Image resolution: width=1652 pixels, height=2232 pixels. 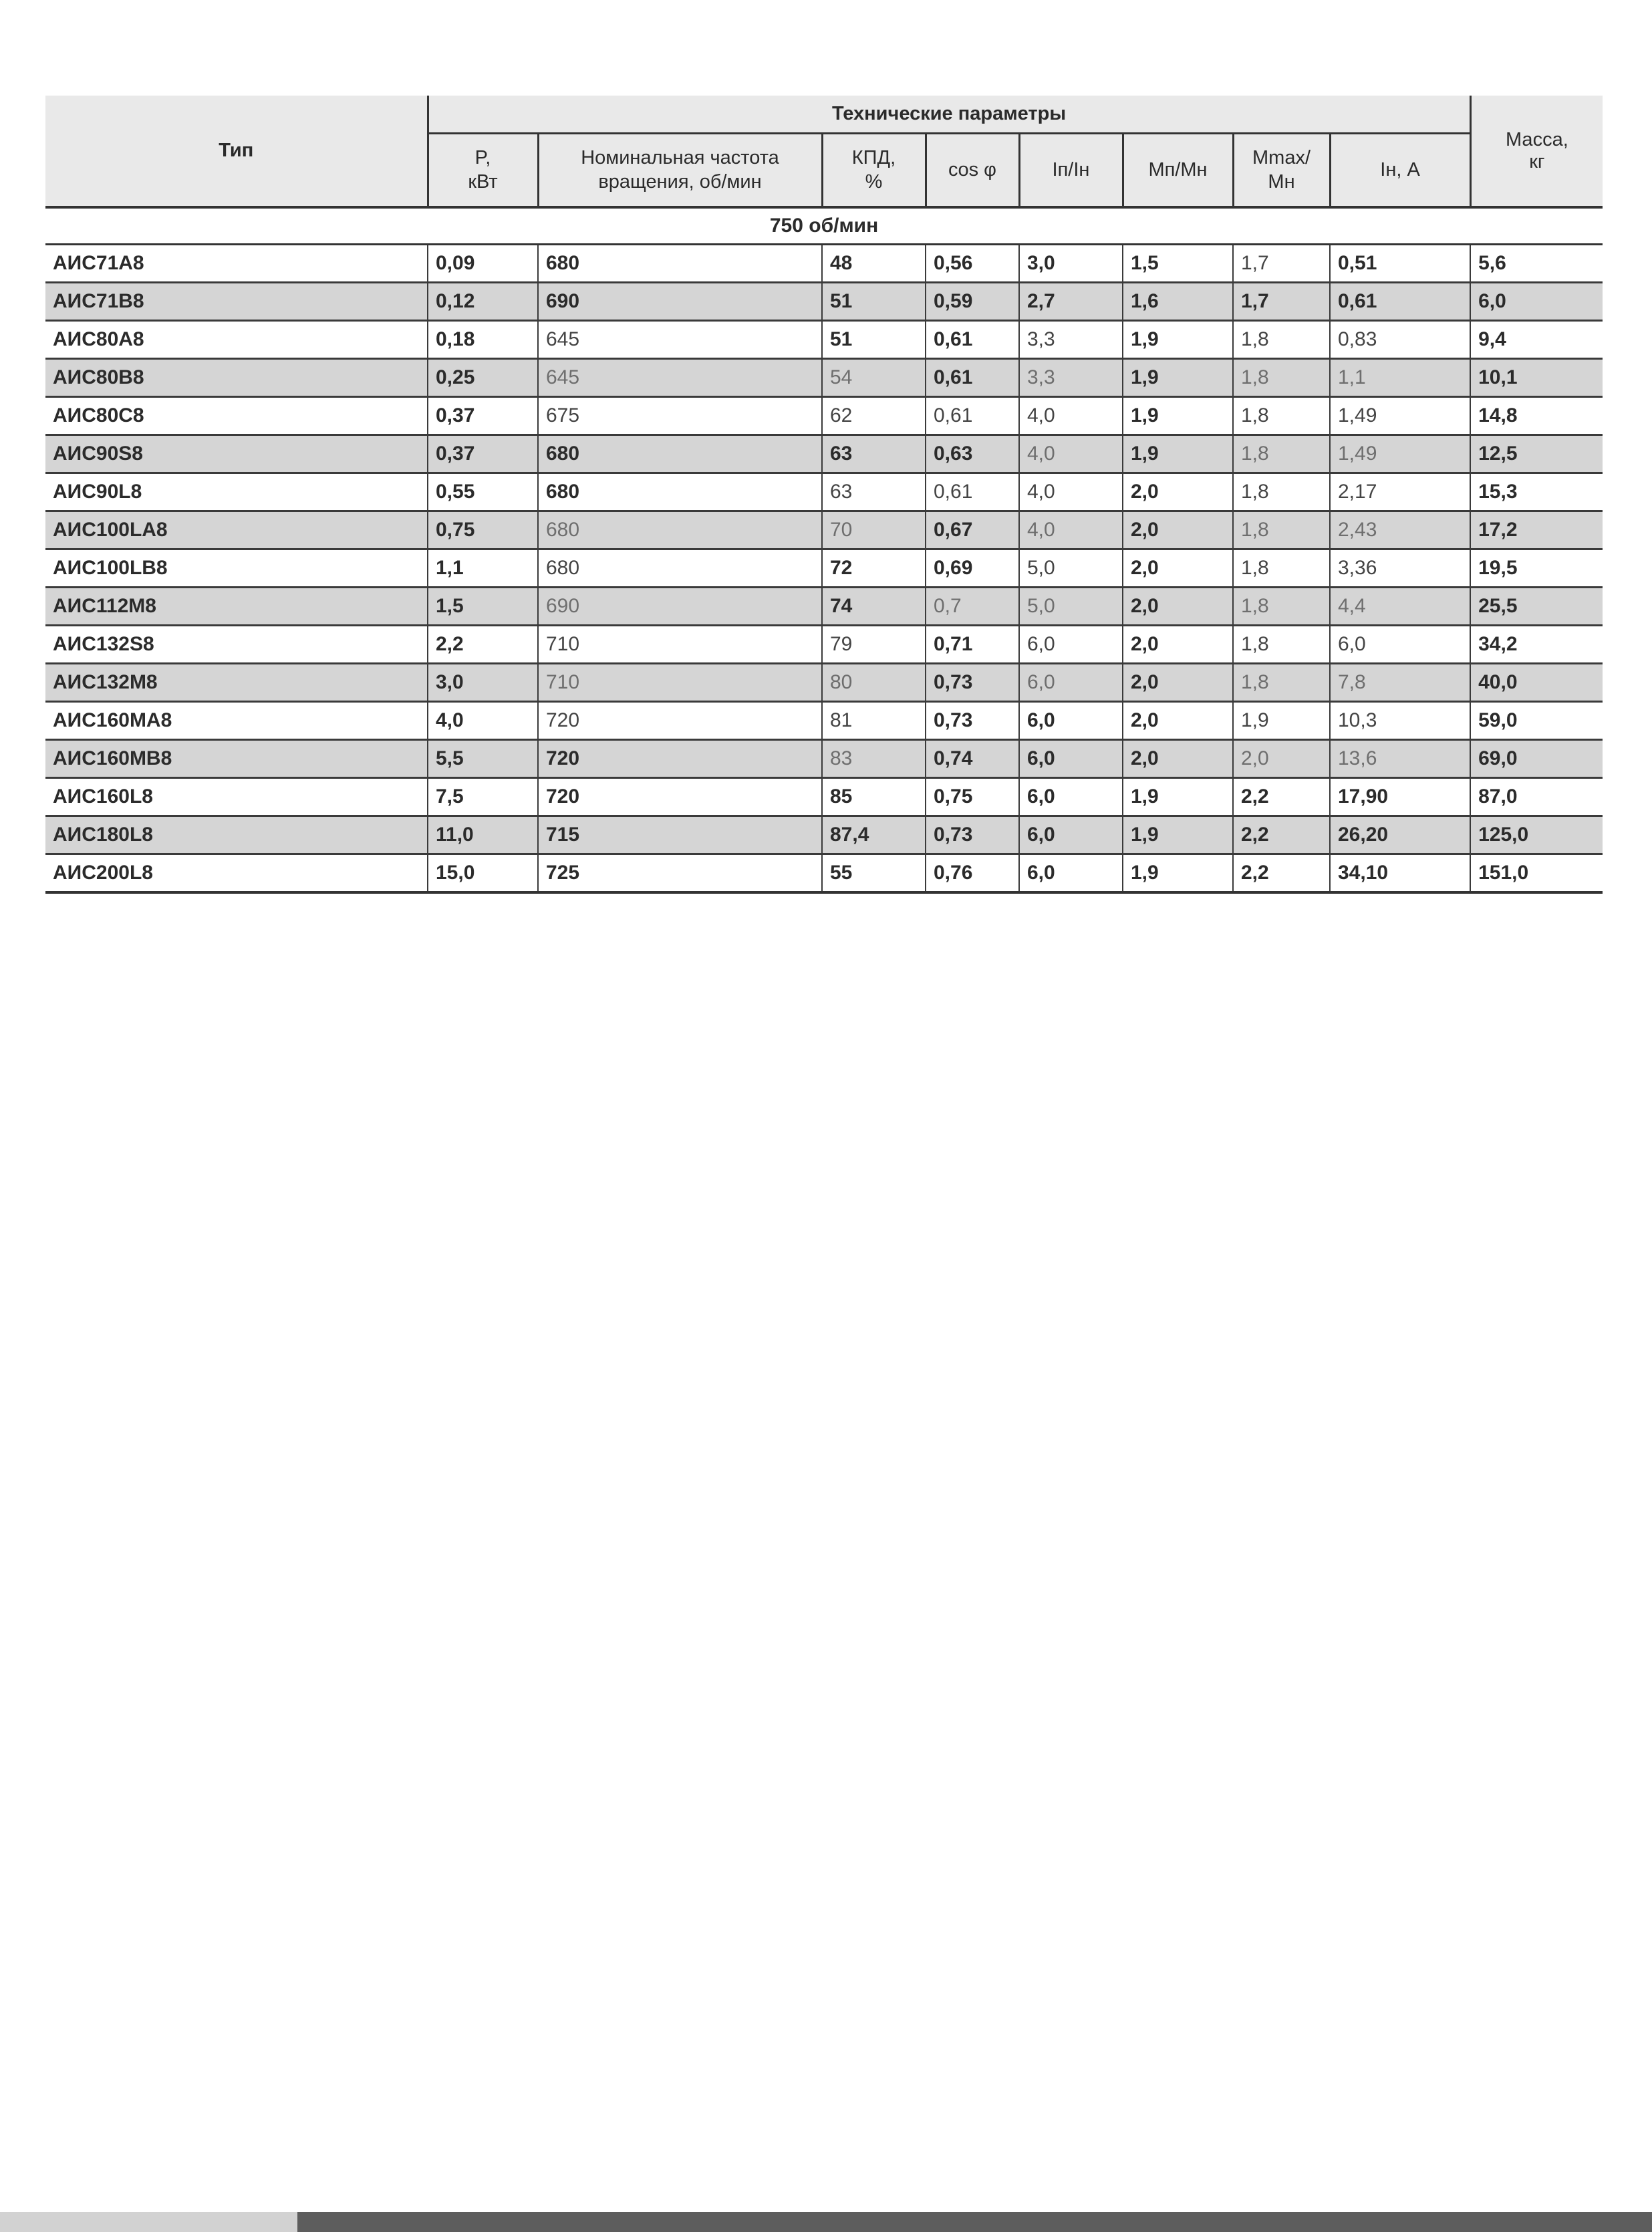 I want to click on cell-efficiency: 55, so click(x=874, y=874).